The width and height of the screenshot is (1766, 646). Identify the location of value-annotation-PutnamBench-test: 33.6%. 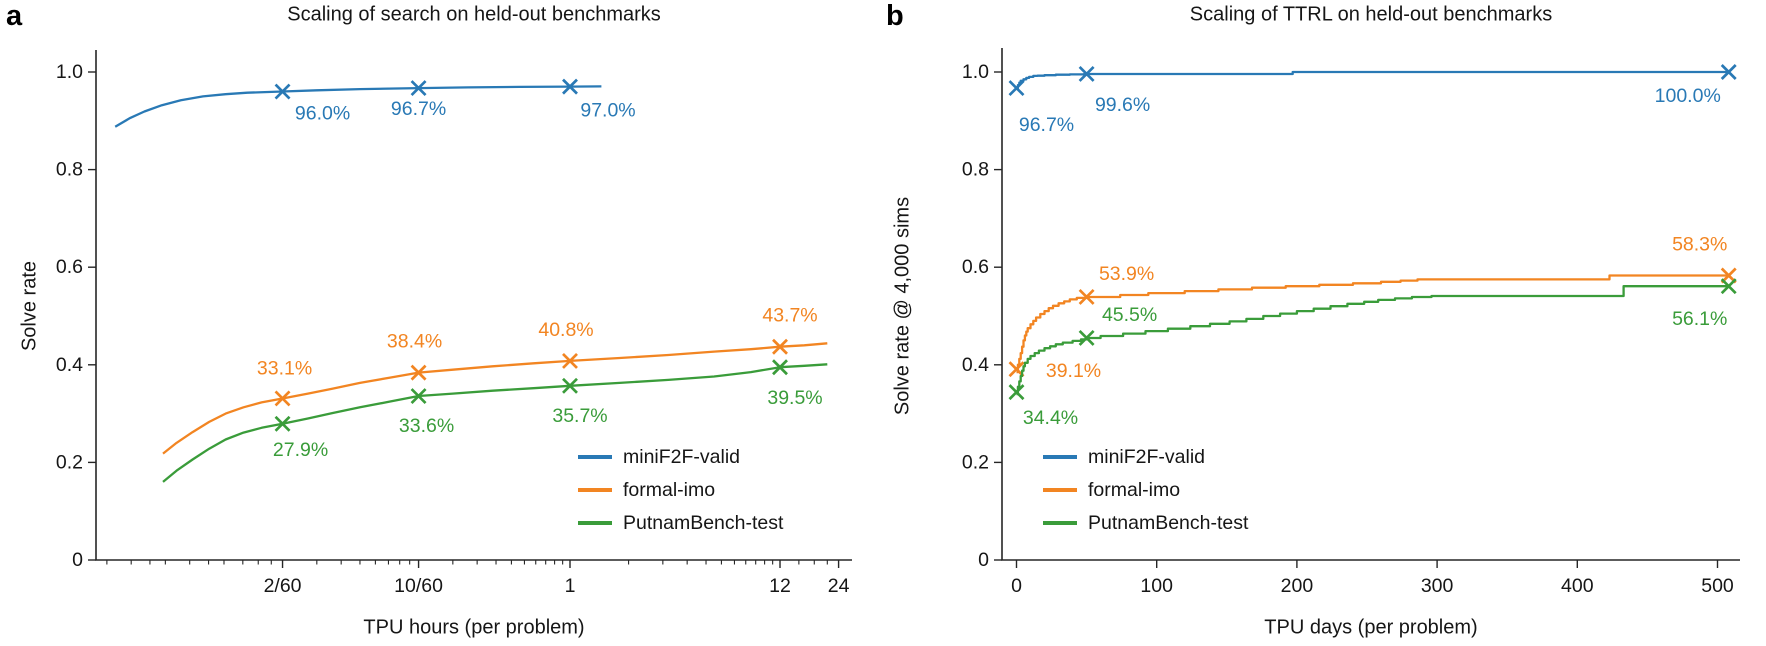
(426, 426).